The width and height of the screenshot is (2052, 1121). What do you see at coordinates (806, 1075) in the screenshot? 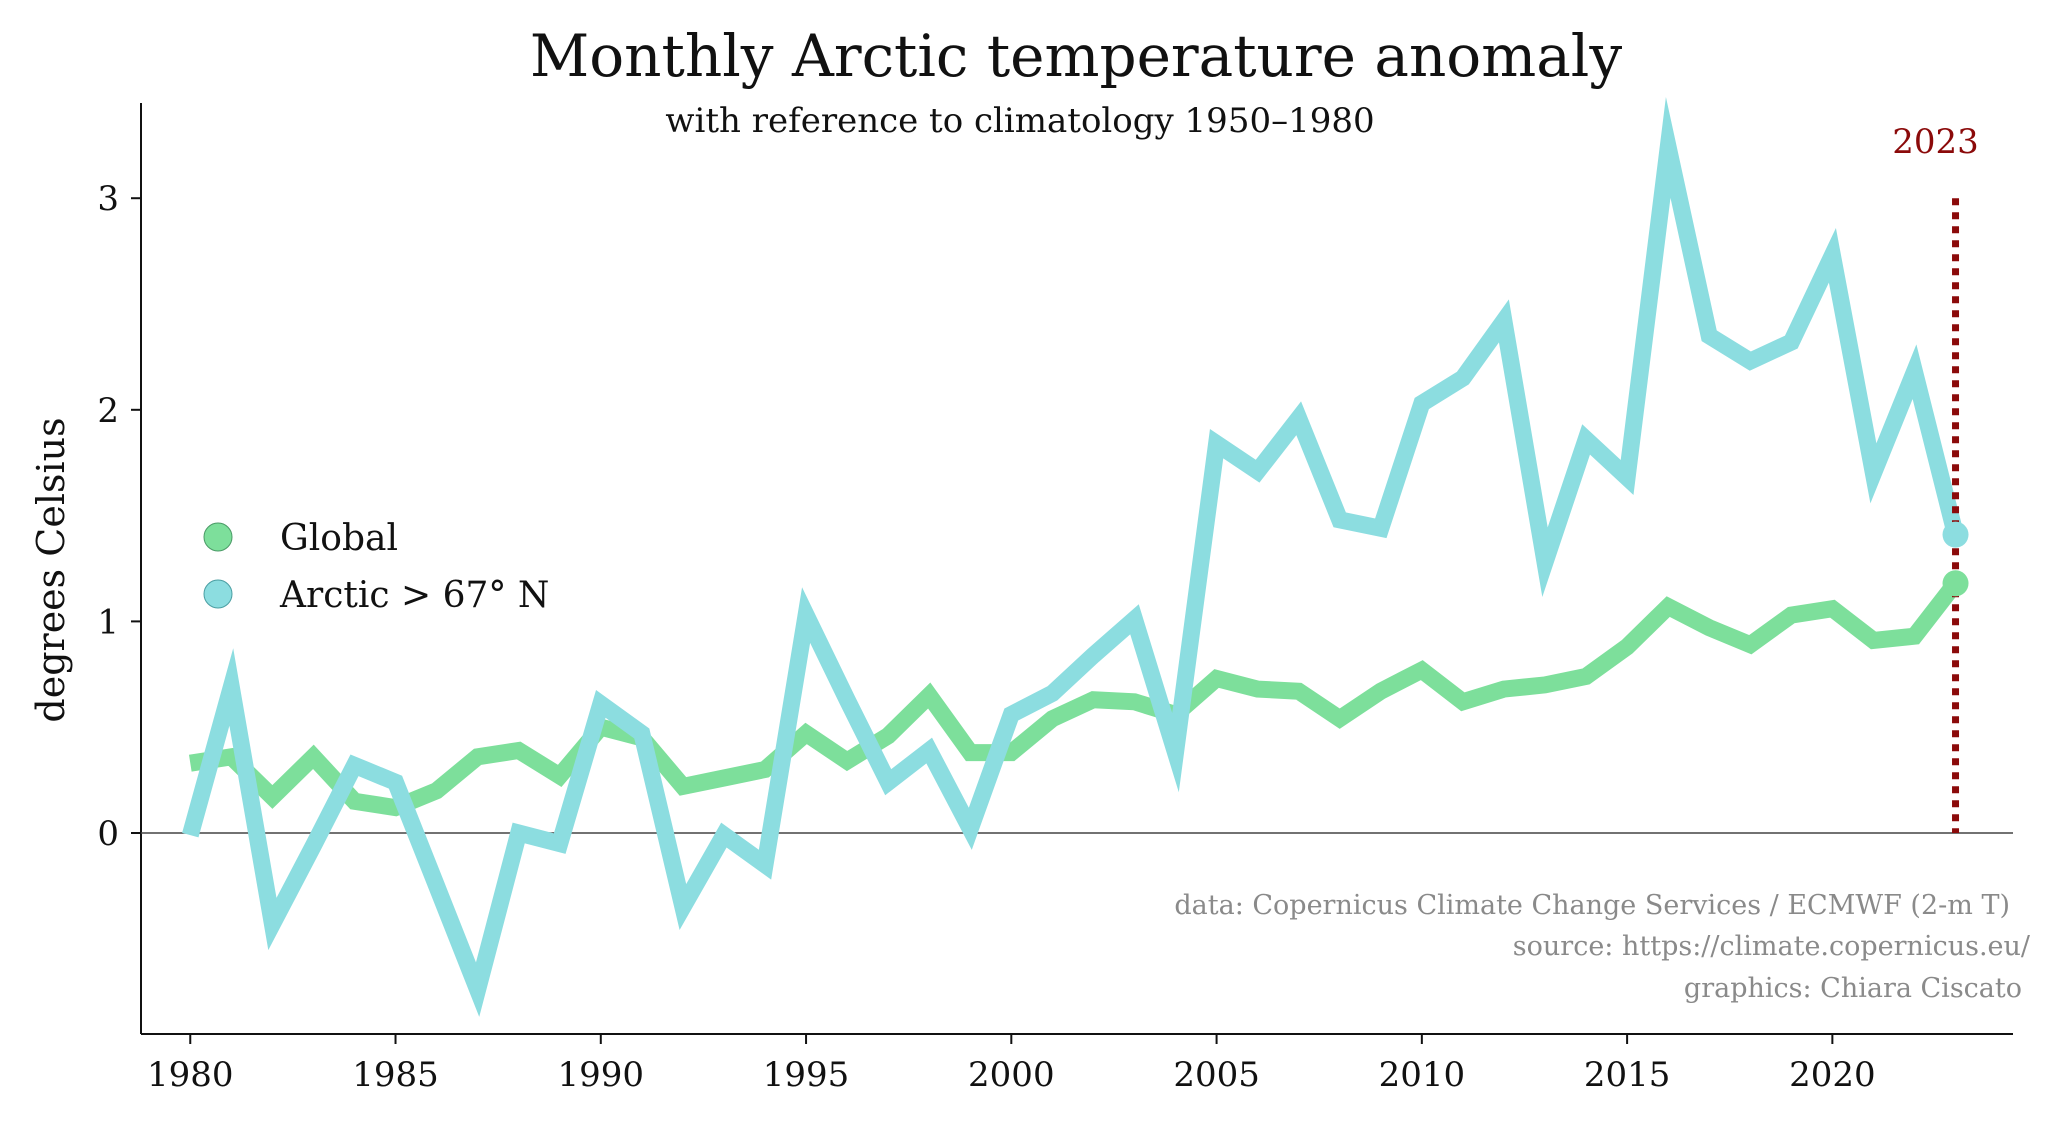
I see `x-tick-label: 1995` at bounding box center [806, 1075].